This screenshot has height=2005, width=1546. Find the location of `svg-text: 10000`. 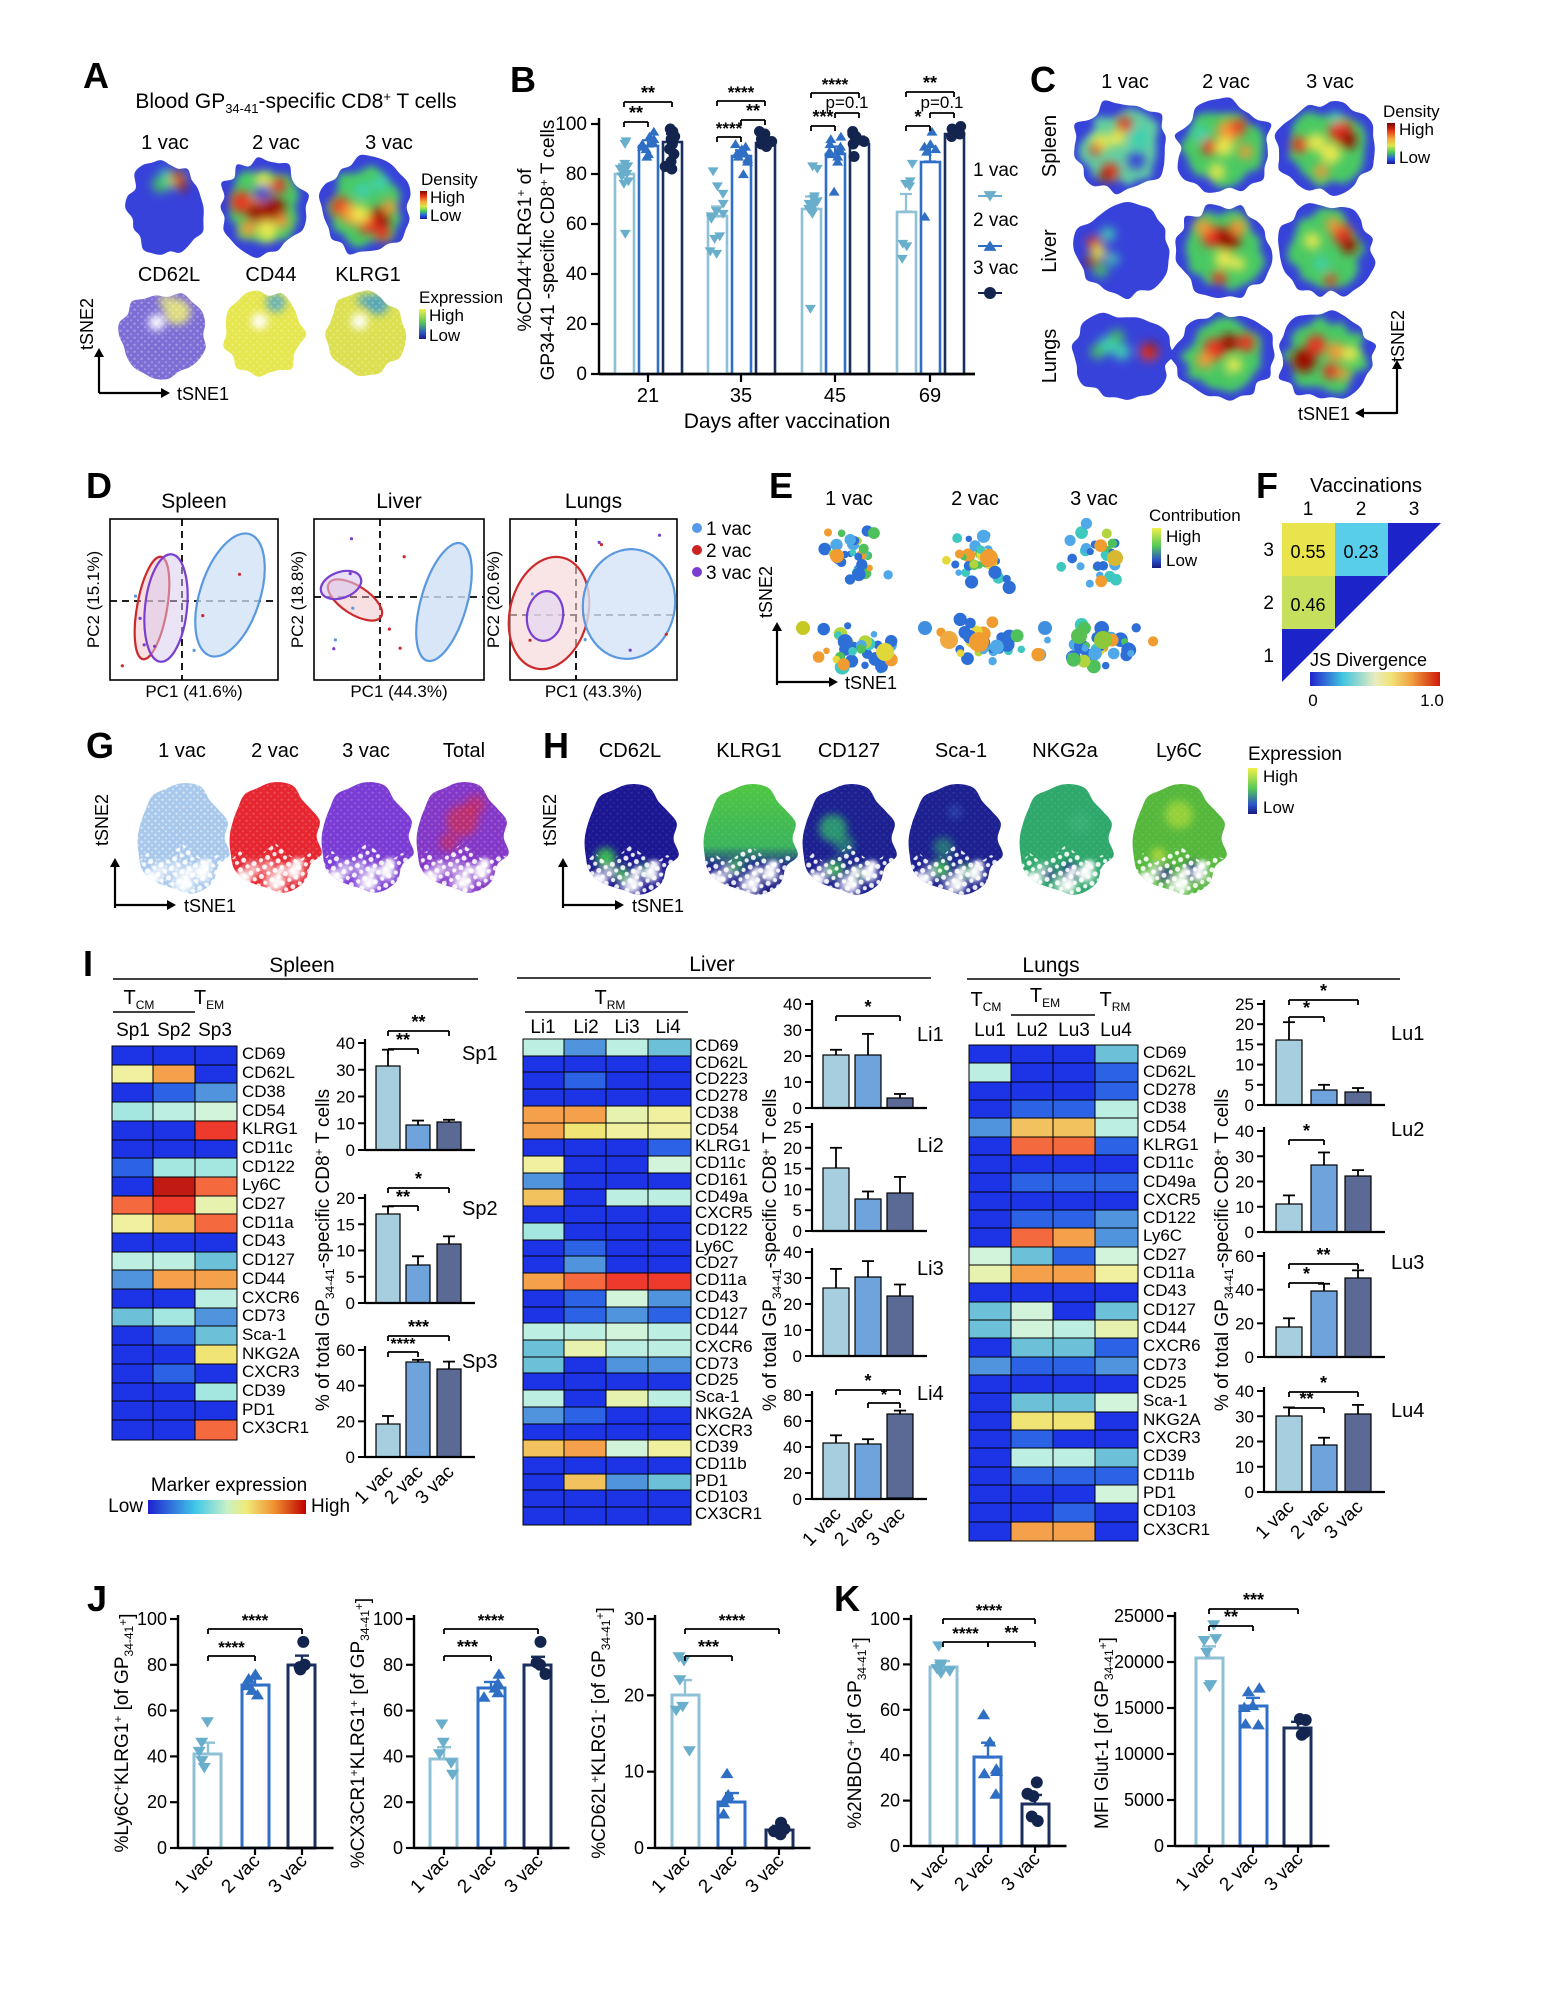

svg-text: 10000 is located at coordinates (1139, 1754).